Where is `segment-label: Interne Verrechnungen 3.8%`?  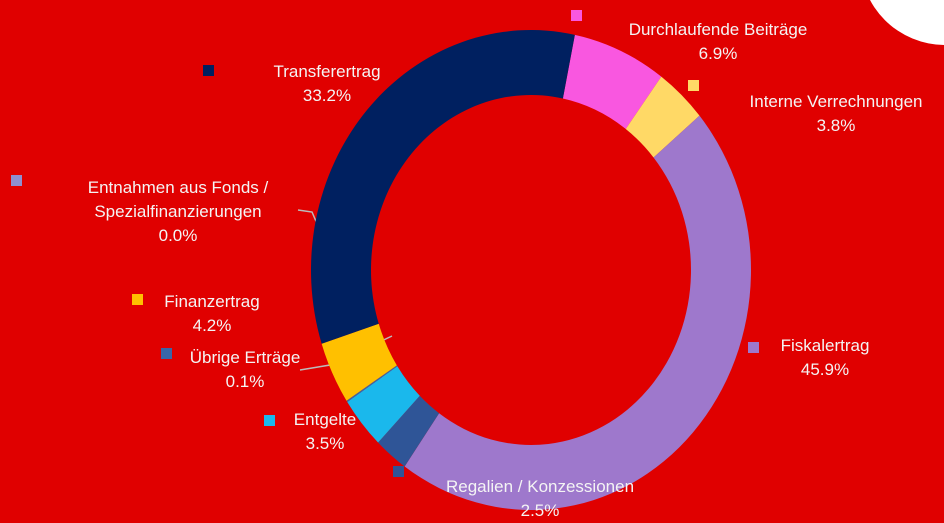 segment-label: Interne Verrechnungen 3.8% is located at coordinates (836, 114).